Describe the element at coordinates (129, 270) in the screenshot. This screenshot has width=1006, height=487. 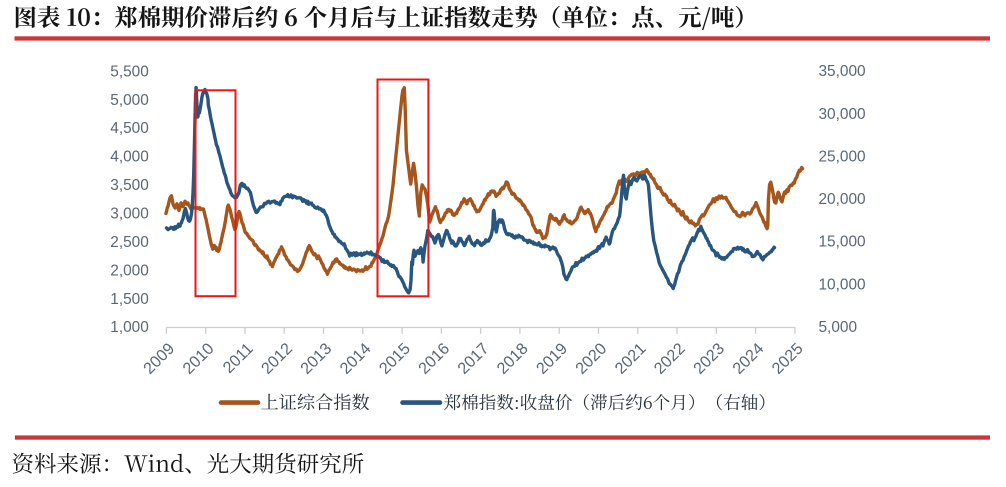
I see `svg-text: 2,000` at that location.